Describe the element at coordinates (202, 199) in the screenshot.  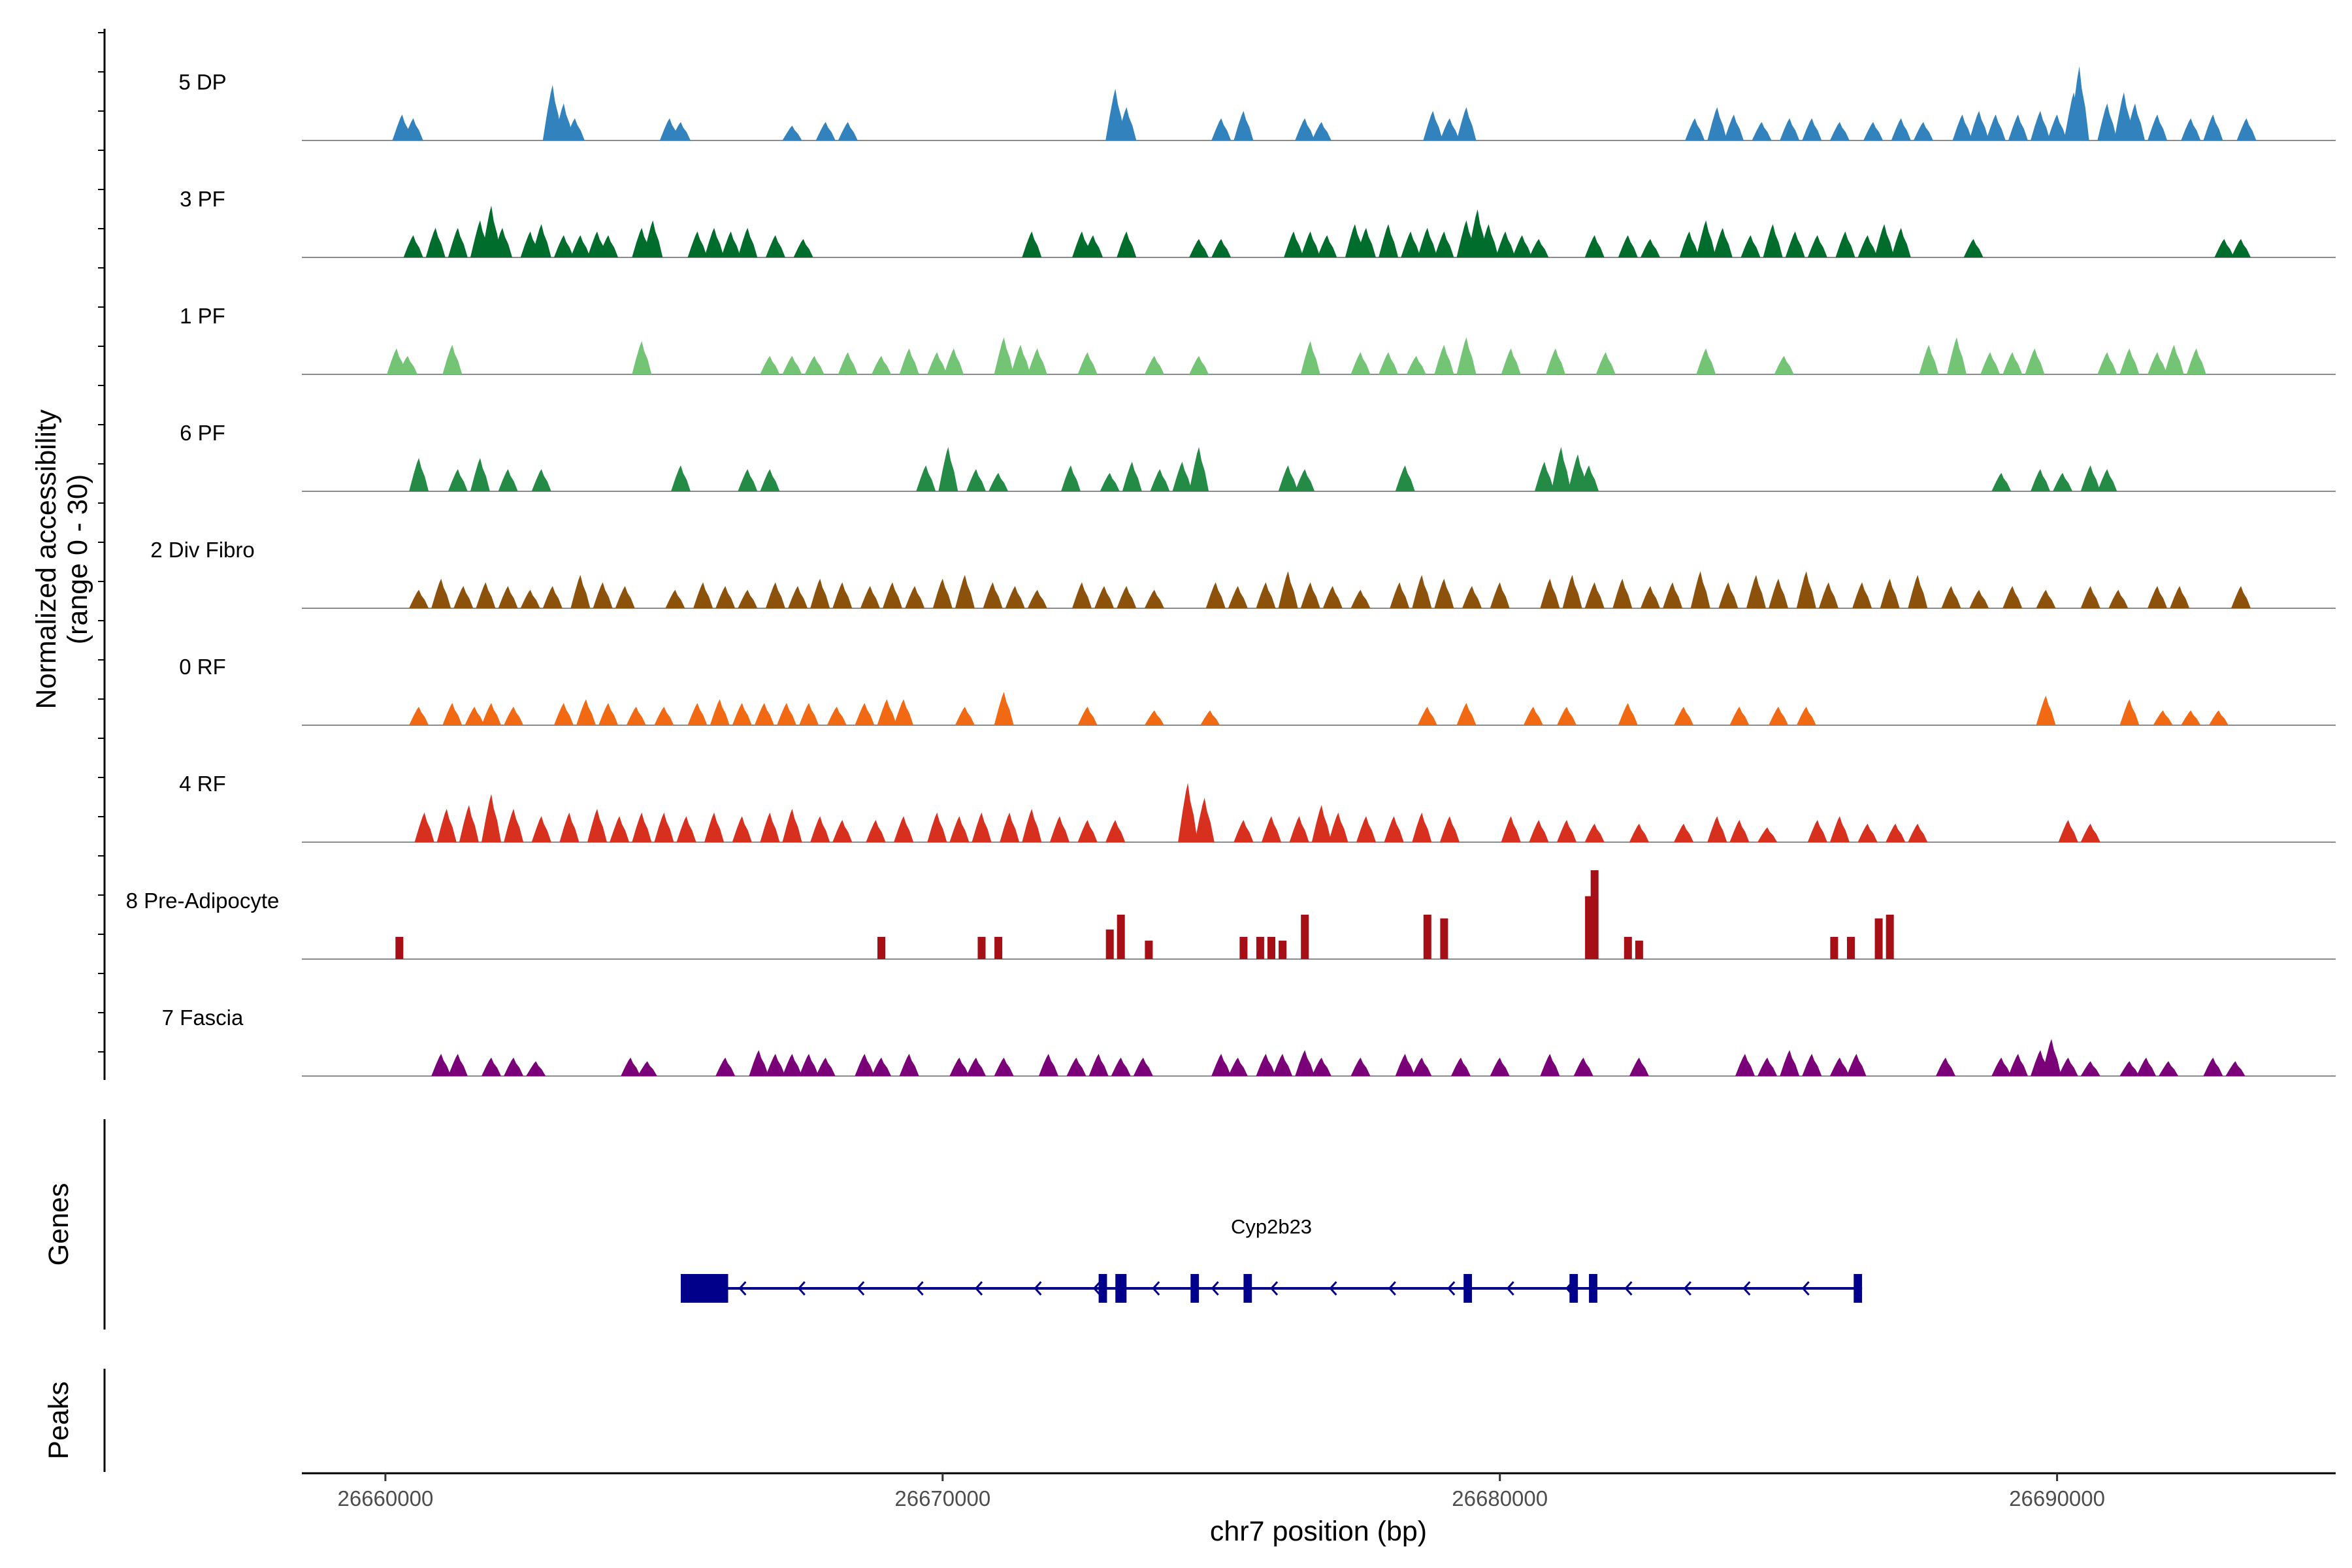
I see `track-label: 3 PF` at that location.